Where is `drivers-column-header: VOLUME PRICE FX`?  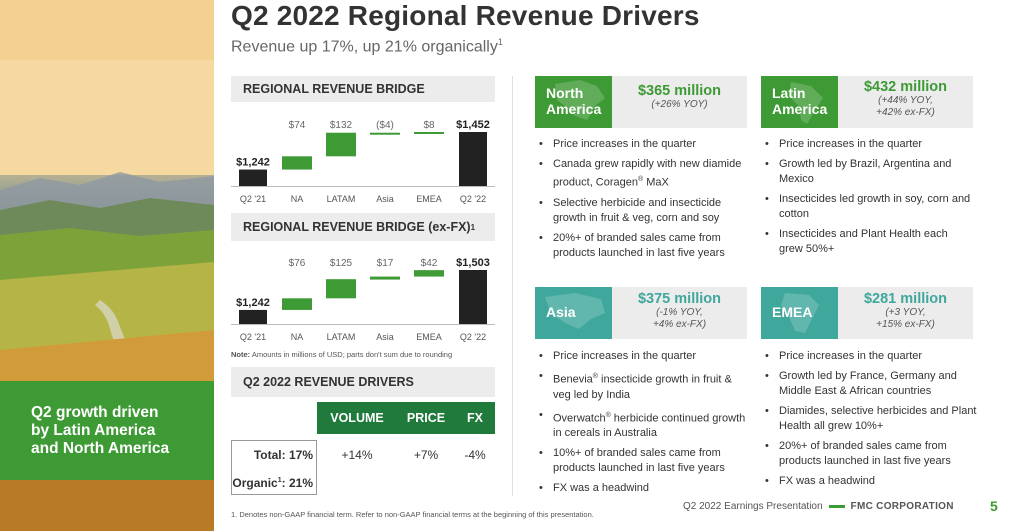
drivers-column-header: VOLUME PRICE FX is located at coordinates (406, 418).